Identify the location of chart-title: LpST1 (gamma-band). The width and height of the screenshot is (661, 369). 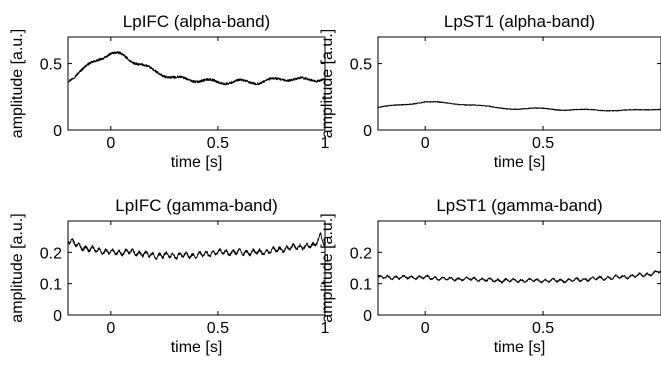
(519, 205).